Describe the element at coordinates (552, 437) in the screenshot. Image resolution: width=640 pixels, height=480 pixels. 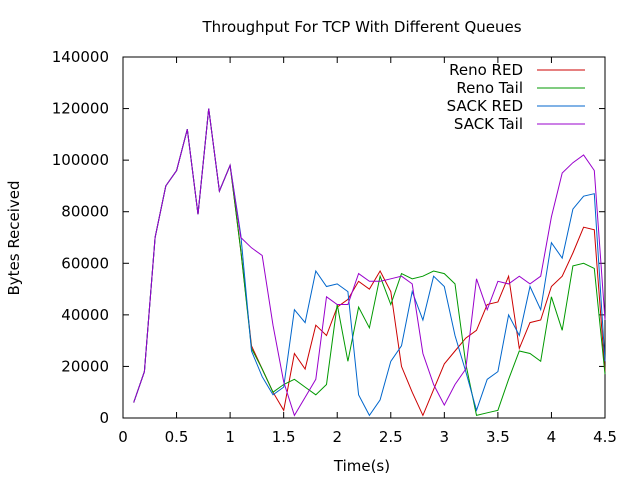
I see `x-tick-label: 4` at that location.